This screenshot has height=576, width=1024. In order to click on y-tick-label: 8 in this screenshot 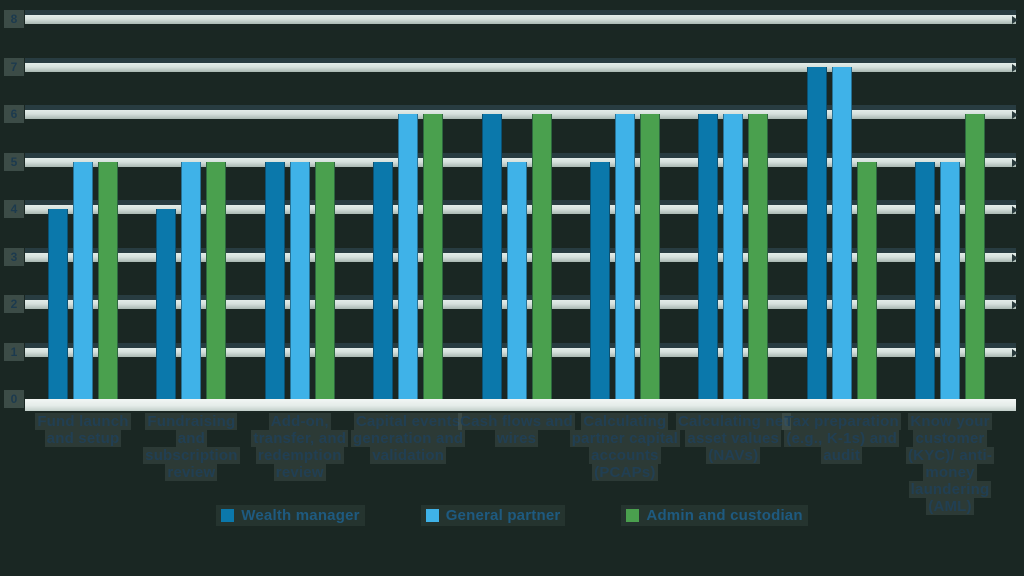, I will do `click(14, 19)`.